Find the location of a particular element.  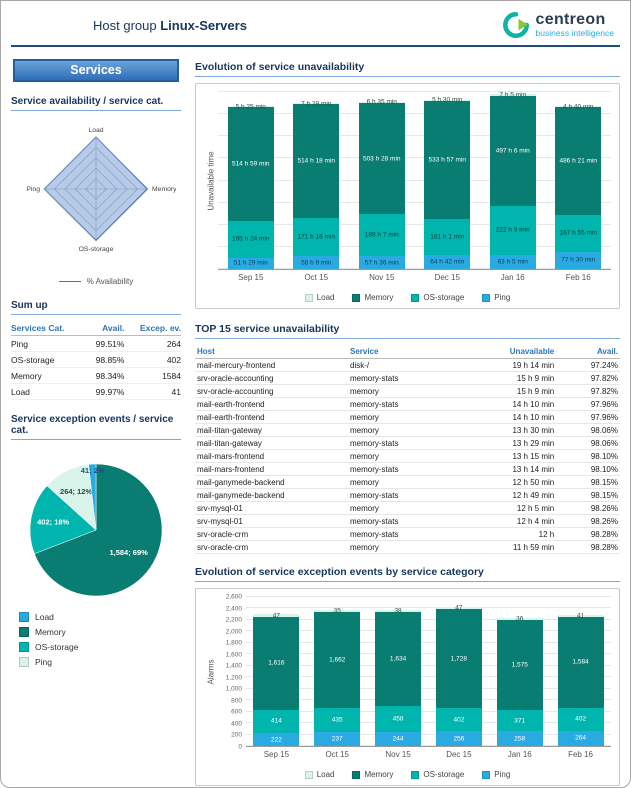

legend-label: Ping is located at coordinates (502, 774).